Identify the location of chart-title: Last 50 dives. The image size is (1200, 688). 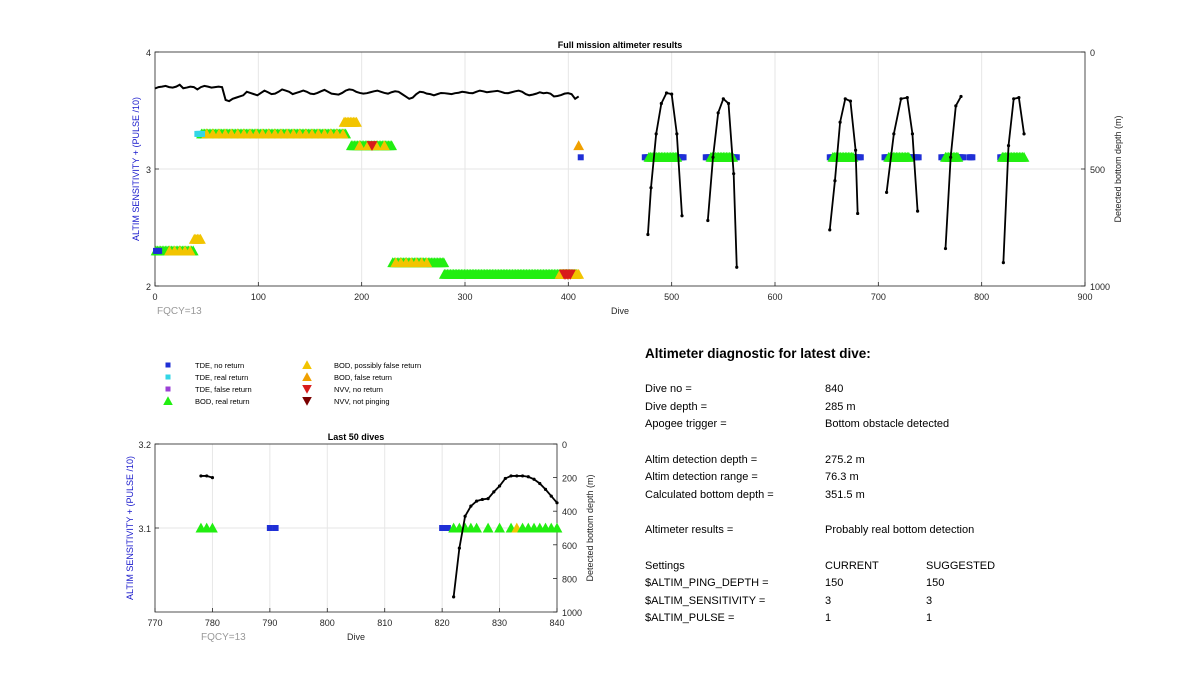
(356, 437).